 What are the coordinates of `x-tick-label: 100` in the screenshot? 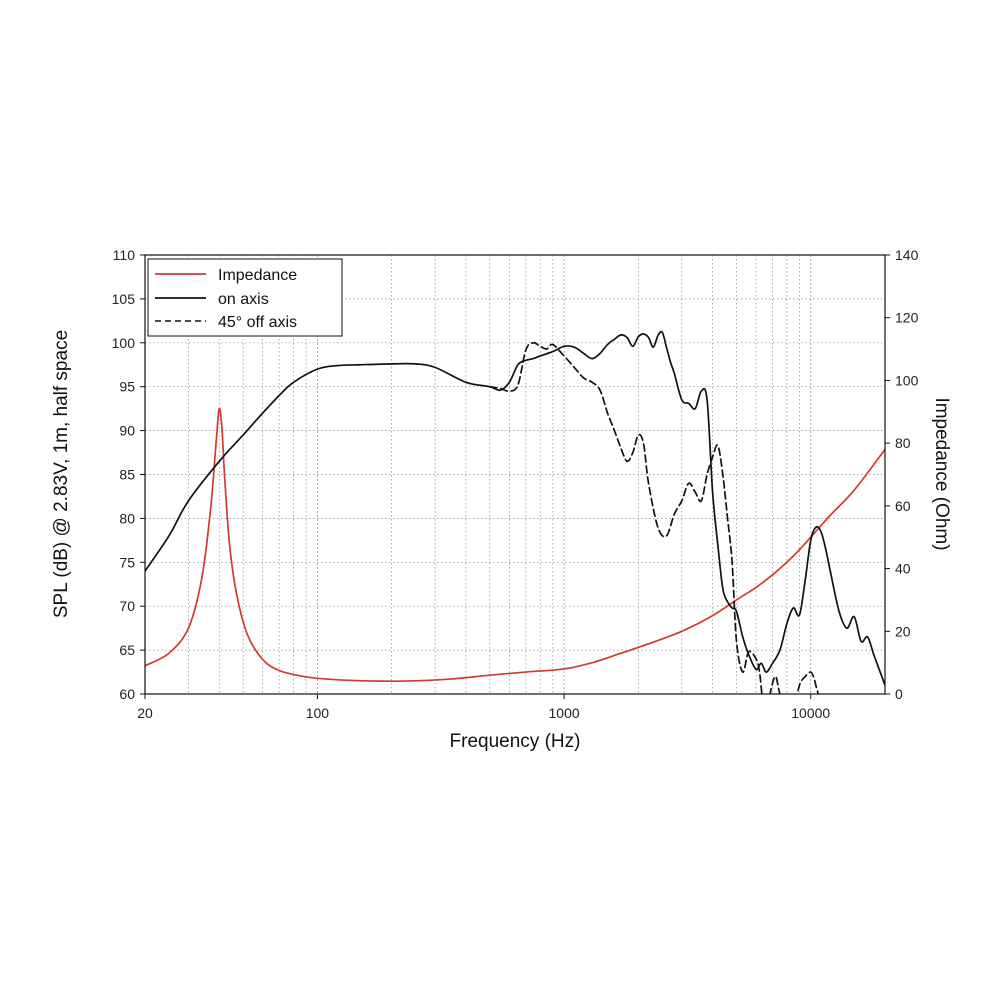 It's located at (318, 713).